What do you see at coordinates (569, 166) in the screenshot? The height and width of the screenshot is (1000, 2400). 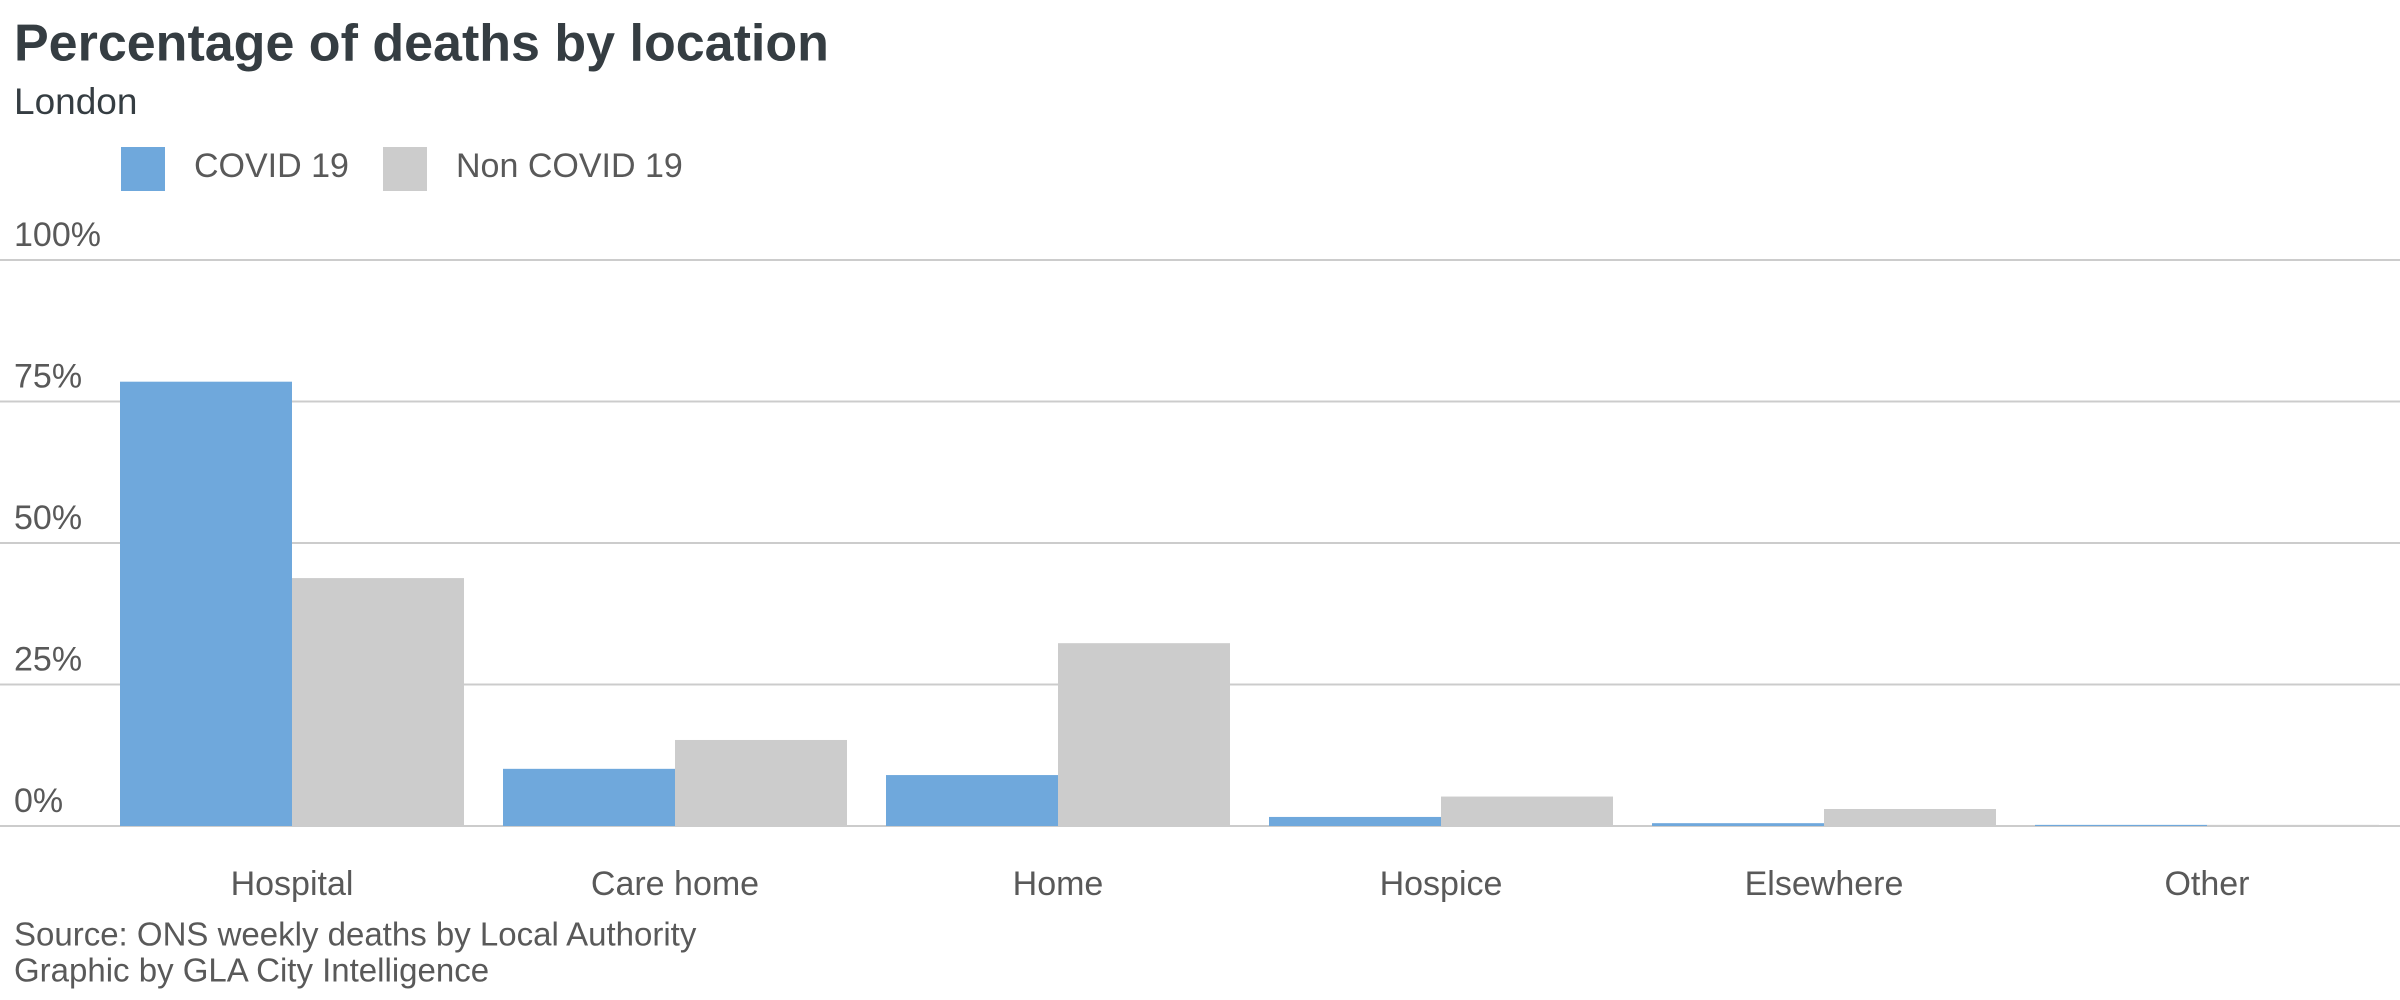 I see `legend-label: Non COVID 19` at bounding box center [569, 166].